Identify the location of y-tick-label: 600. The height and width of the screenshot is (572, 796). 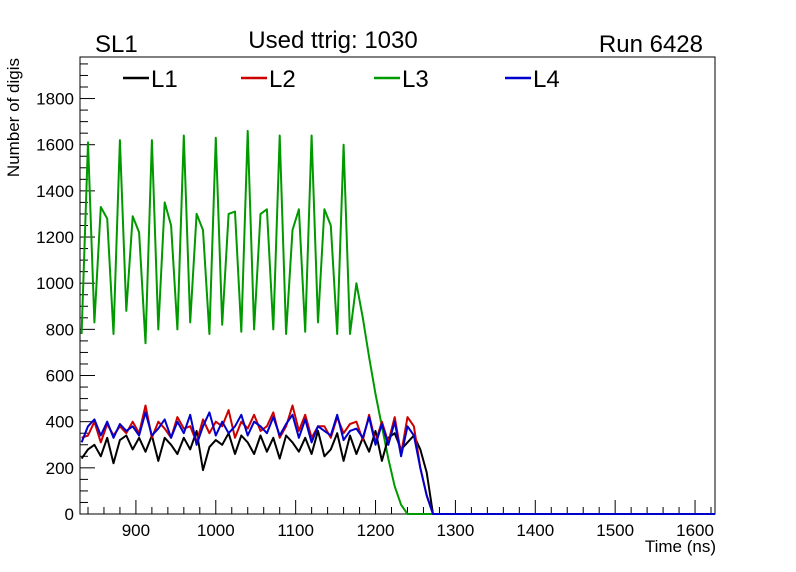
(60, 376).